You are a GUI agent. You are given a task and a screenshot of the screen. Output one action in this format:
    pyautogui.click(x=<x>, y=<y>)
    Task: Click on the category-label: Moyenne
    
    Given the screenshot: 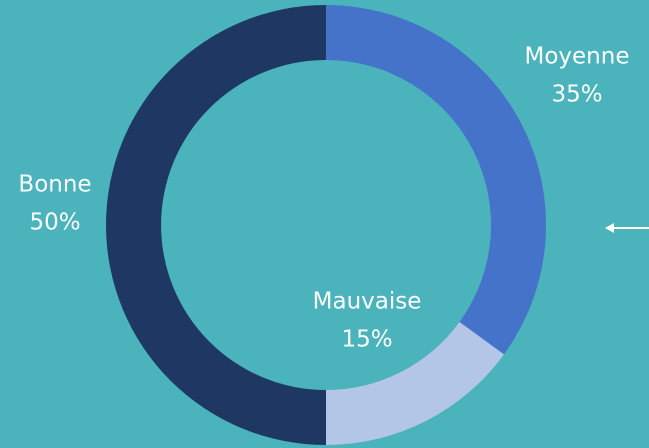 What is the action you would take?
    pyautogui.click(x=577, y=57)
    